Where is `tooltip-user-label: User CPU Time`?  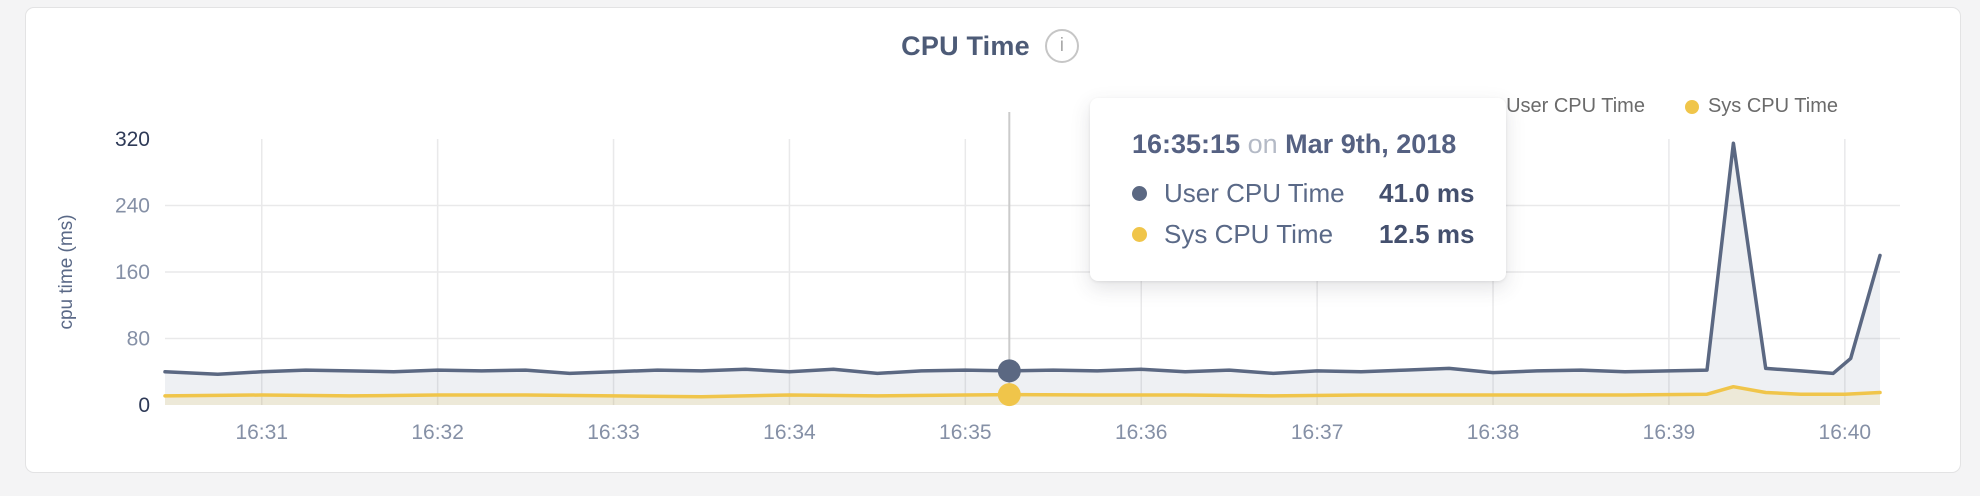
tooltip-user-label: User CPU Time is located at coordinates (1254, 193).